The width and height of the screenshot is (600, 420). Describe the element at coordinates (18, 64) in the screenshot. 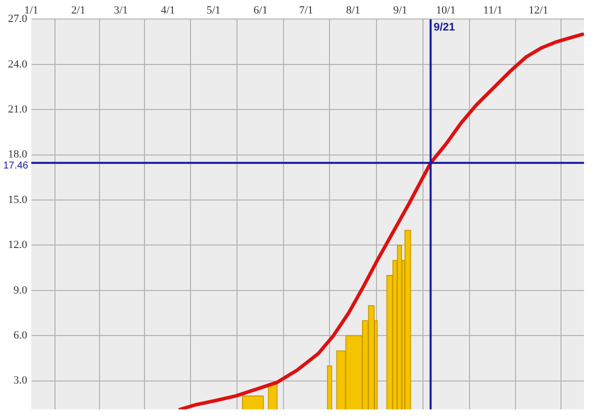

I see `y-tick-label: 24.0` at that location.